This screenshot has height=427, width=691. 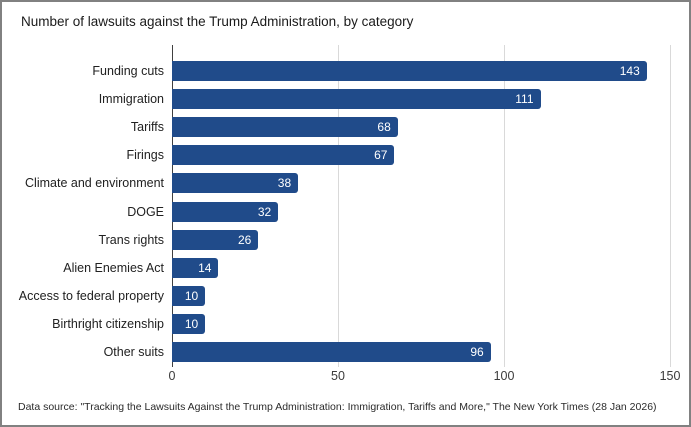 I want to click on bar-row: Access to federal property 10, so click(x=337, y=296).